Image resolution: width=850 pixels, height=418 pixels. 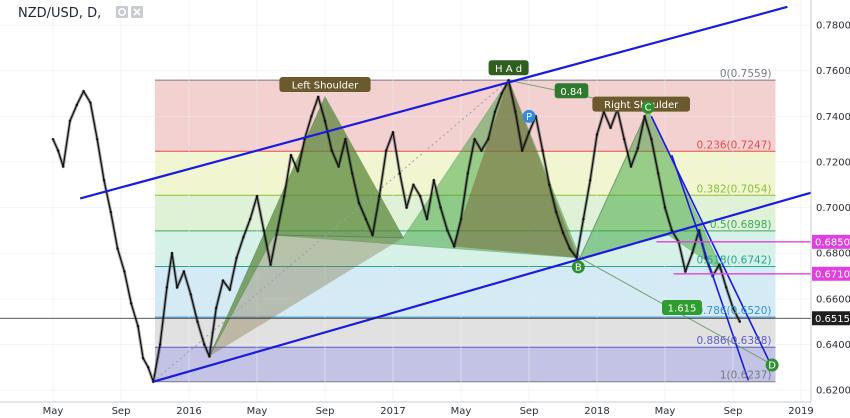 What do you see at coordinates (734, 341) in the screenshot?
I see `fib-level-label: 0.886(0.6388)` at bounding box center [734, 341].